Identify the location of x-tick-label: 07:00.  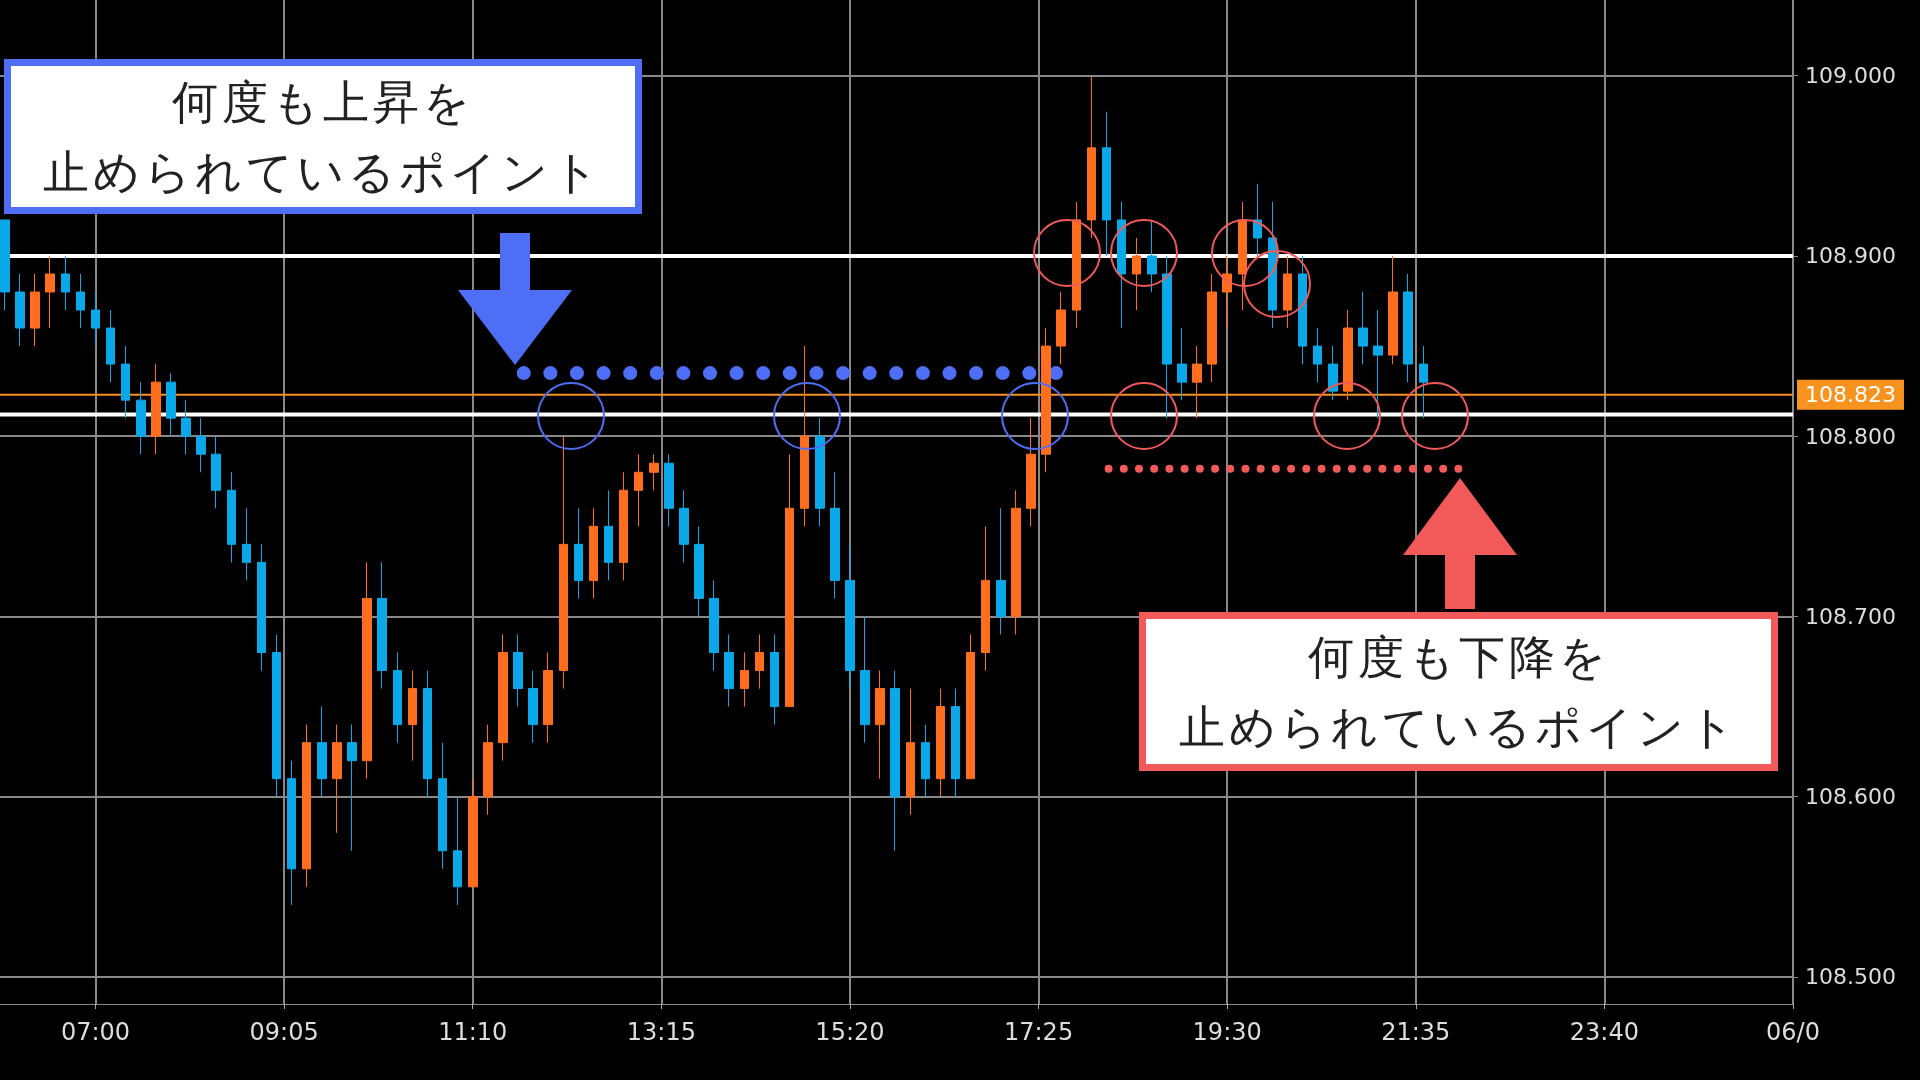
(95, 1032).